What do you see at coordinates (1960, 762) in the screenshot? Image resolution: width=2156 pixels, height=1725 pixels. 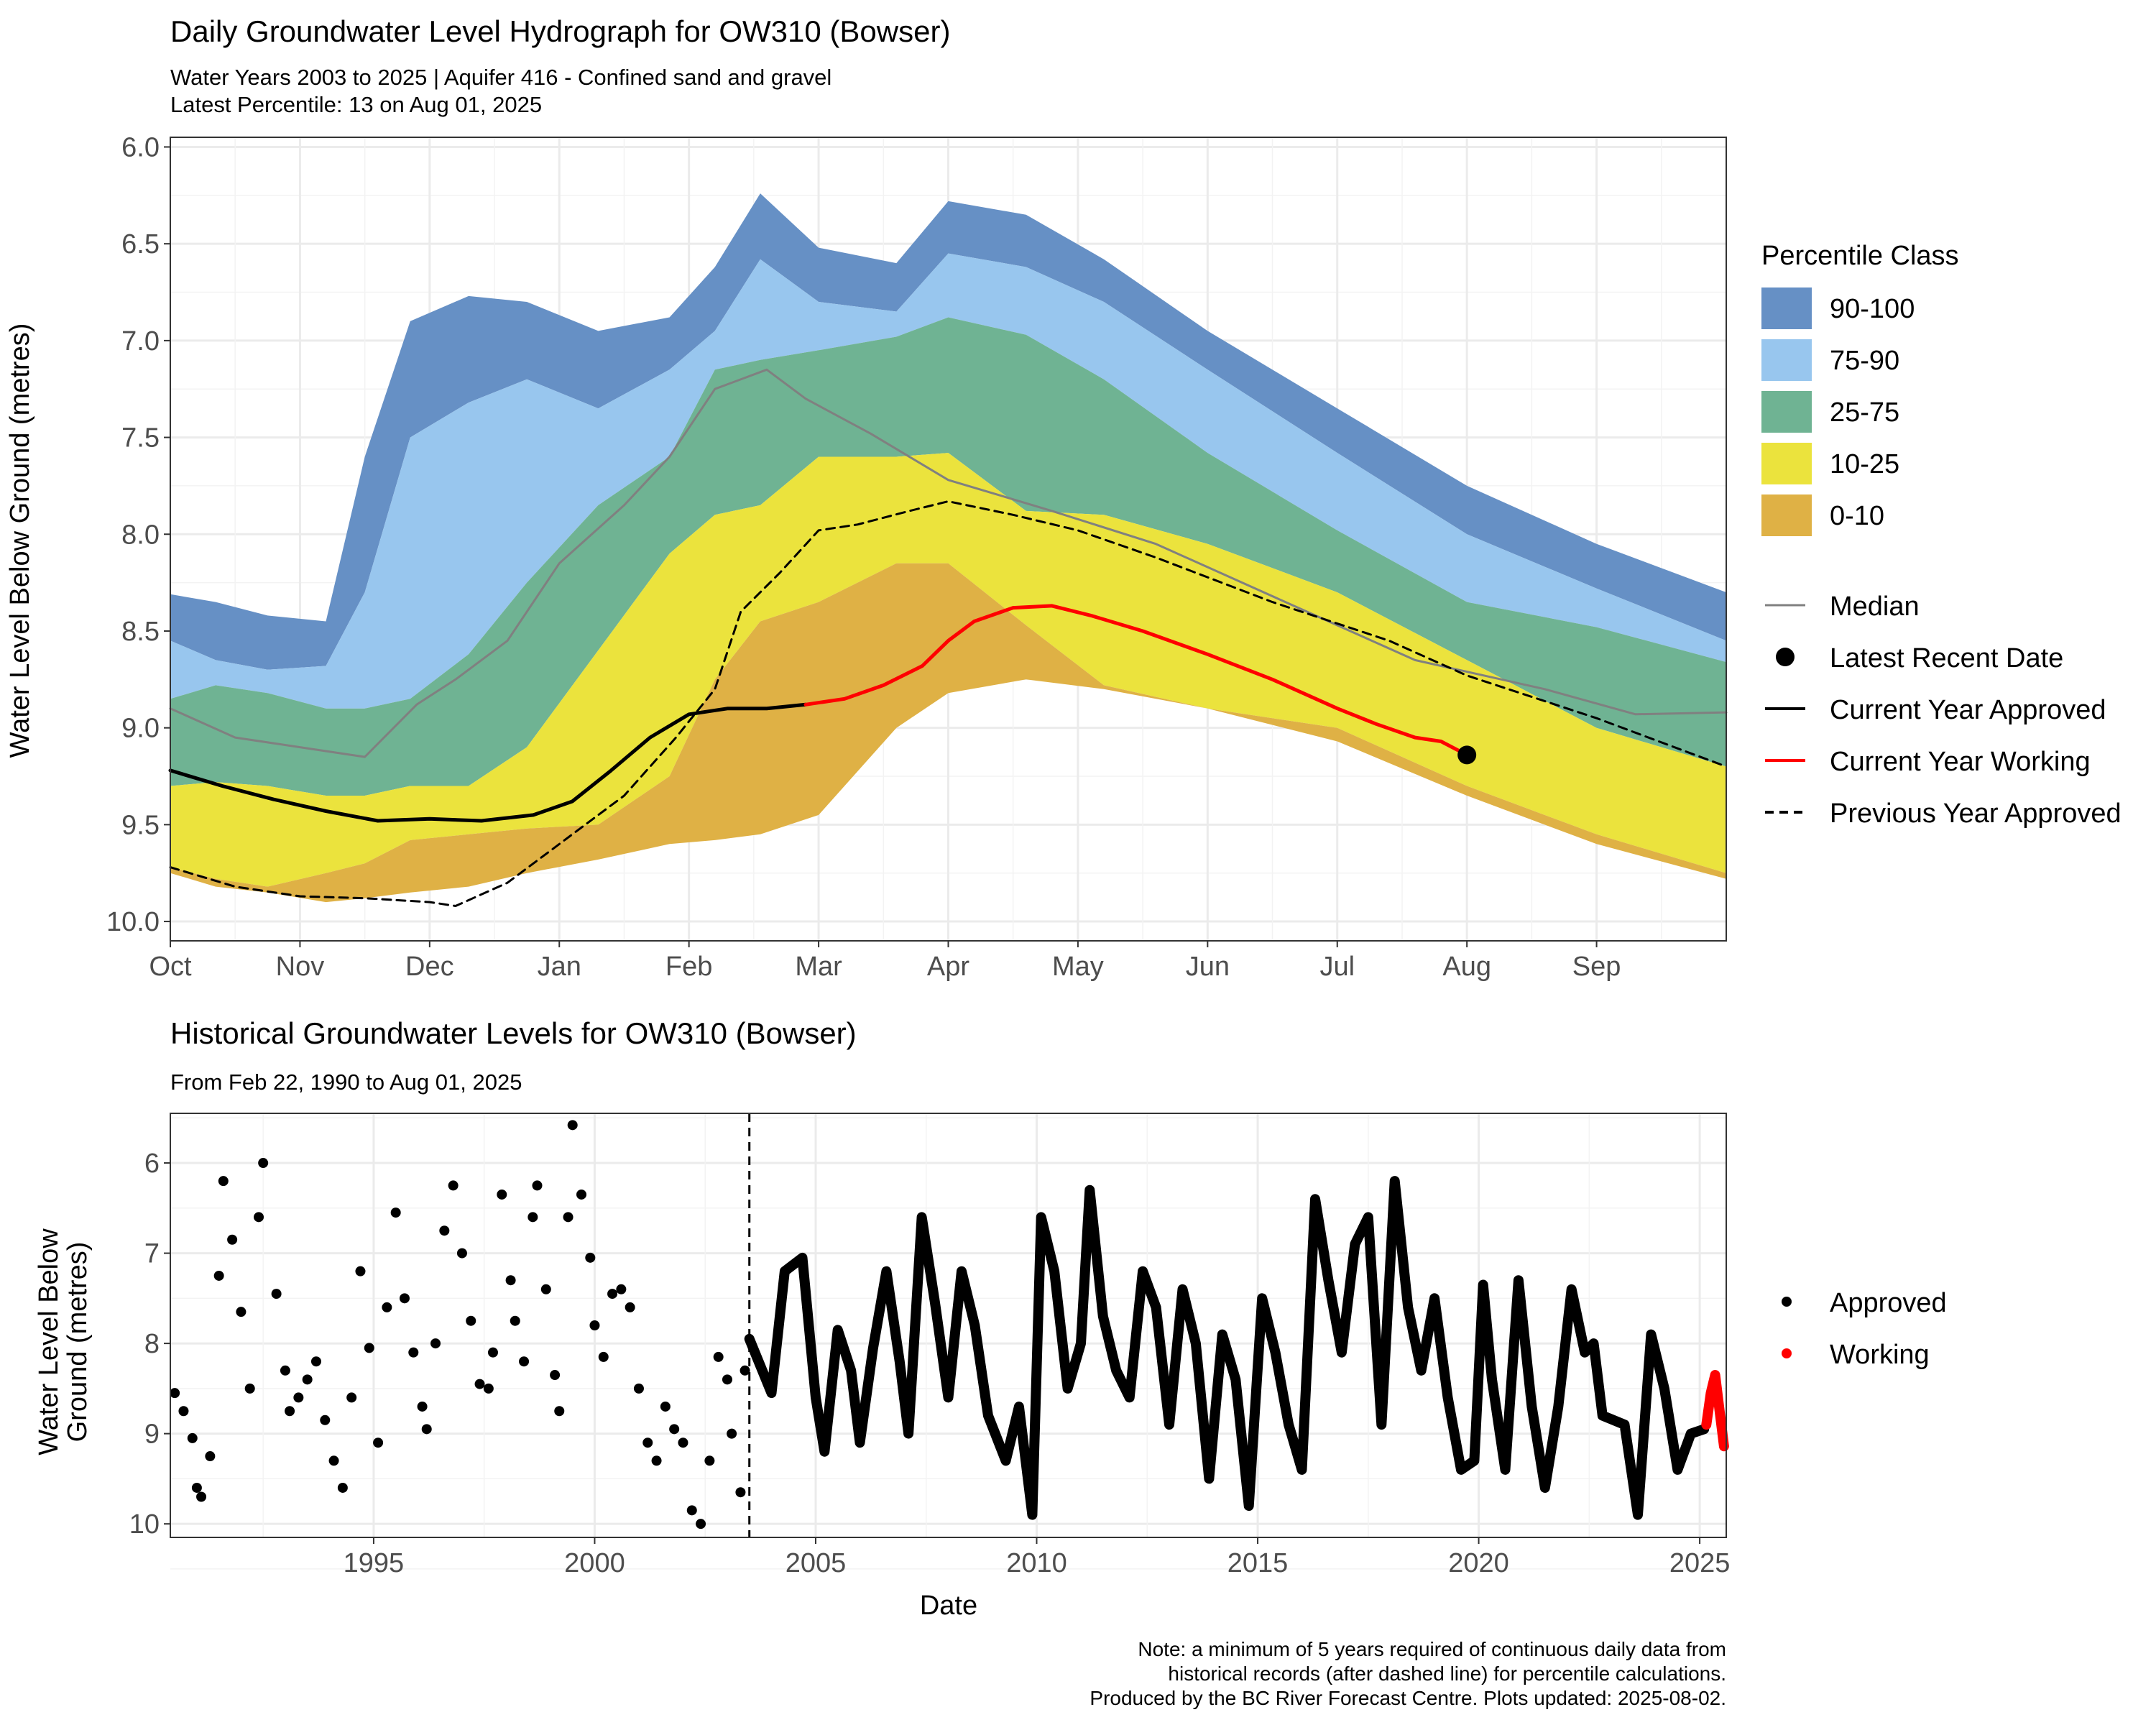 I see `legend-label-line: Current Year Working` at bounding box center [1960, 762].